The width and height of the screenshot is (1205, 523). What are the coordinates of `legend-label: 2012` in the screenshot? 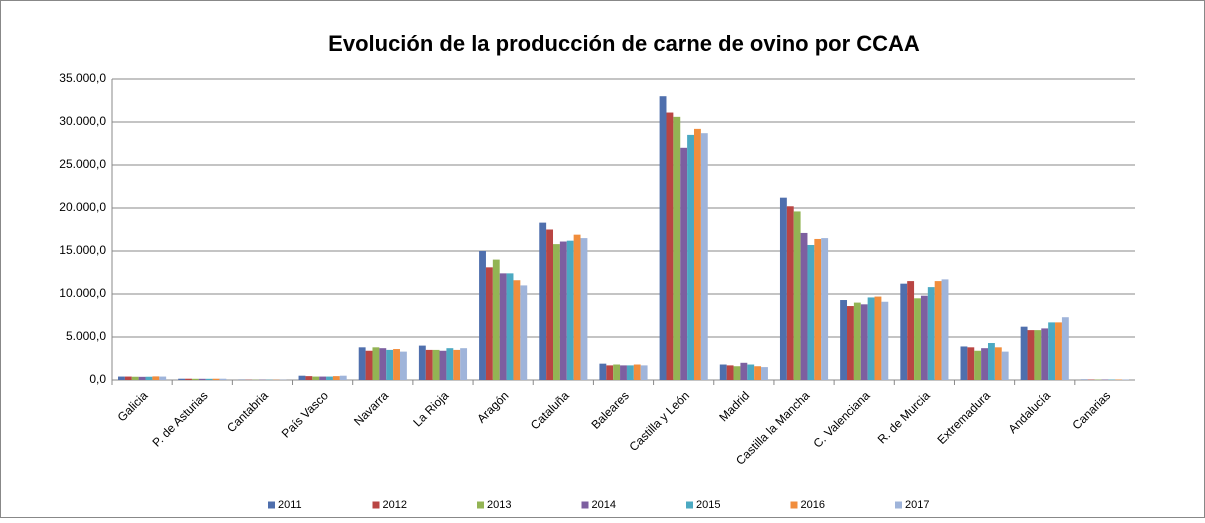 It's located at (395, 505).